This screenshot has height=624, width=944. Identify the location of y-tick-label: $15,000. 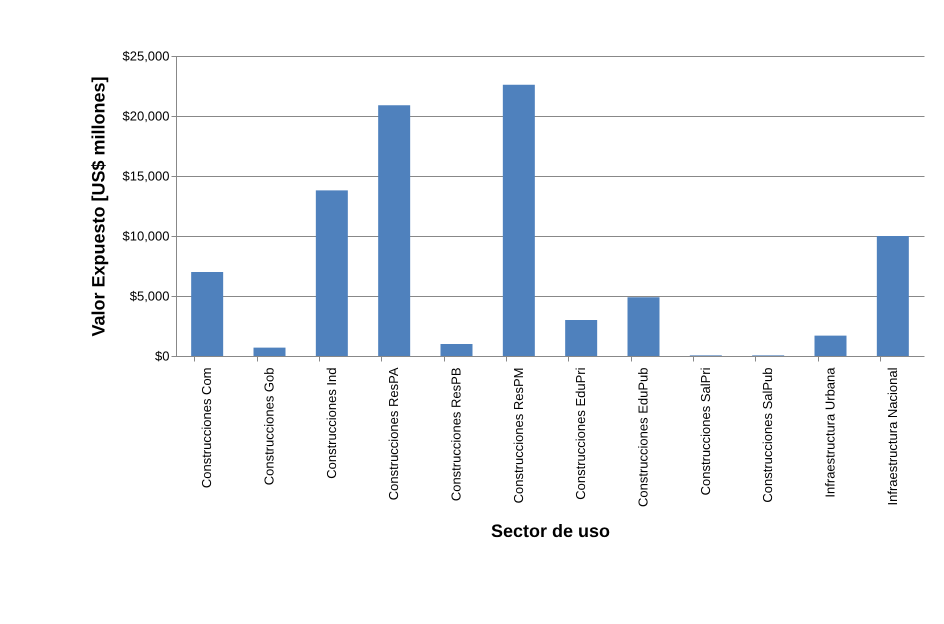
(146, 176).